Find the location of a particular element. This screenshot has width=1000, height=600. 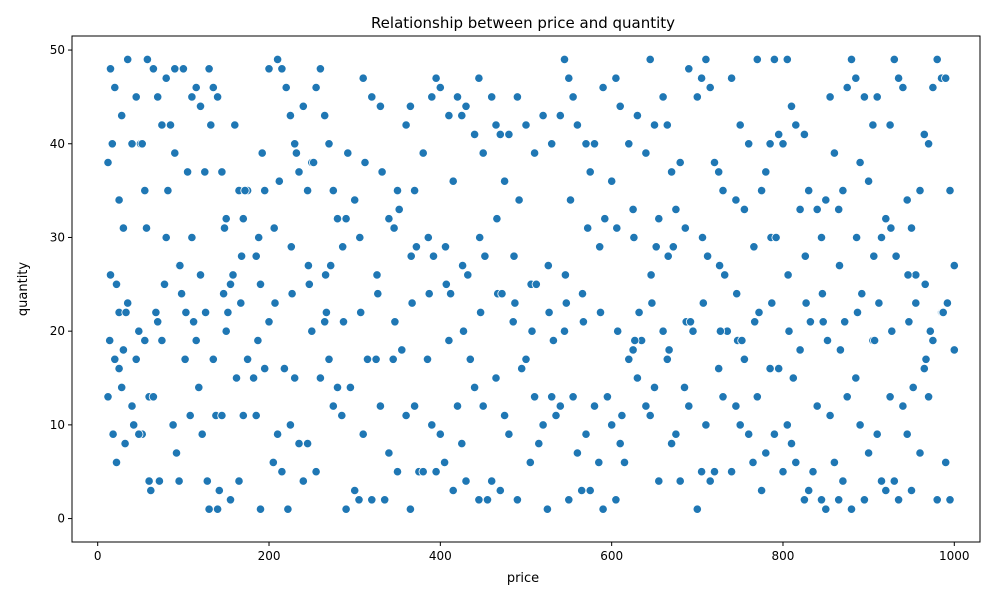

x-tick-label: 1000 is located at coordinates (954, 556).